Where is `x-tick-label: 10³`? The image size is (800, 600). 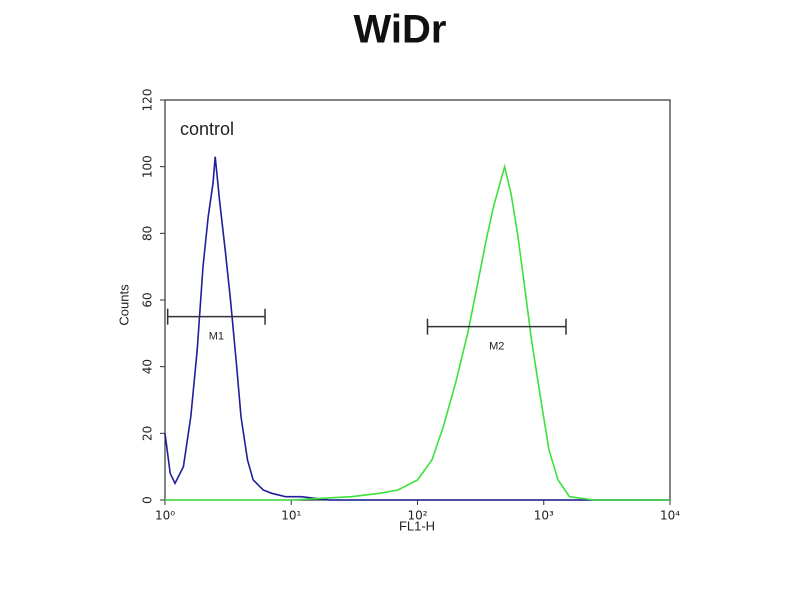
x-tick-label: 10³ is located at coordinates (544, 516).